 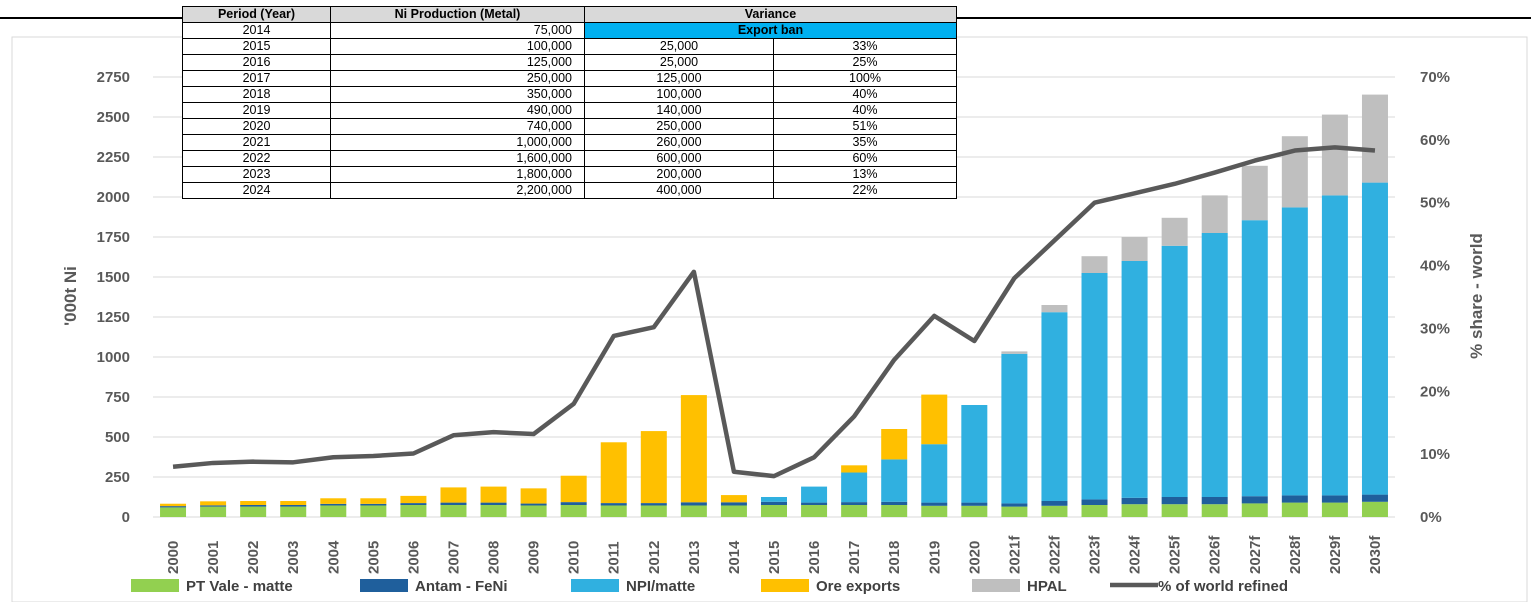 I want to click on x-tick-label: 2007, so click(x=453, y=557).